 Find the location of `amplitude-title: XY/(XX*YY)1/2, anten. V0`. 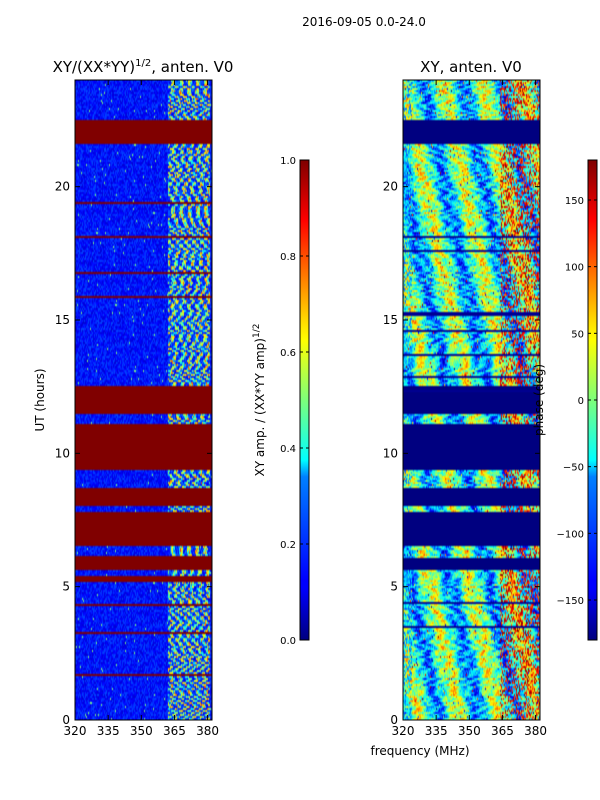

amplitude-title: XY/(XX*YY)1/2, anten. V0 is located at coordinates (143, 67).